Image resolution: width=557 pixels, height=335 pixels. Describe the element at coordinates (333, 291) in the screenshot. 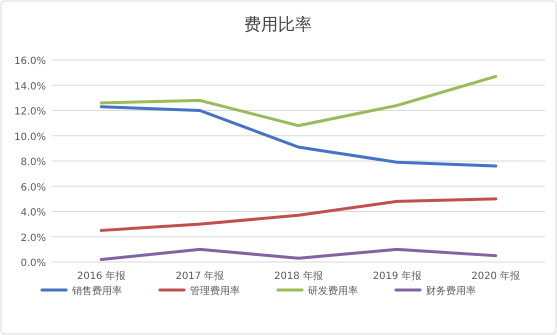

I see `legend-label: 研发费用率` at that location.